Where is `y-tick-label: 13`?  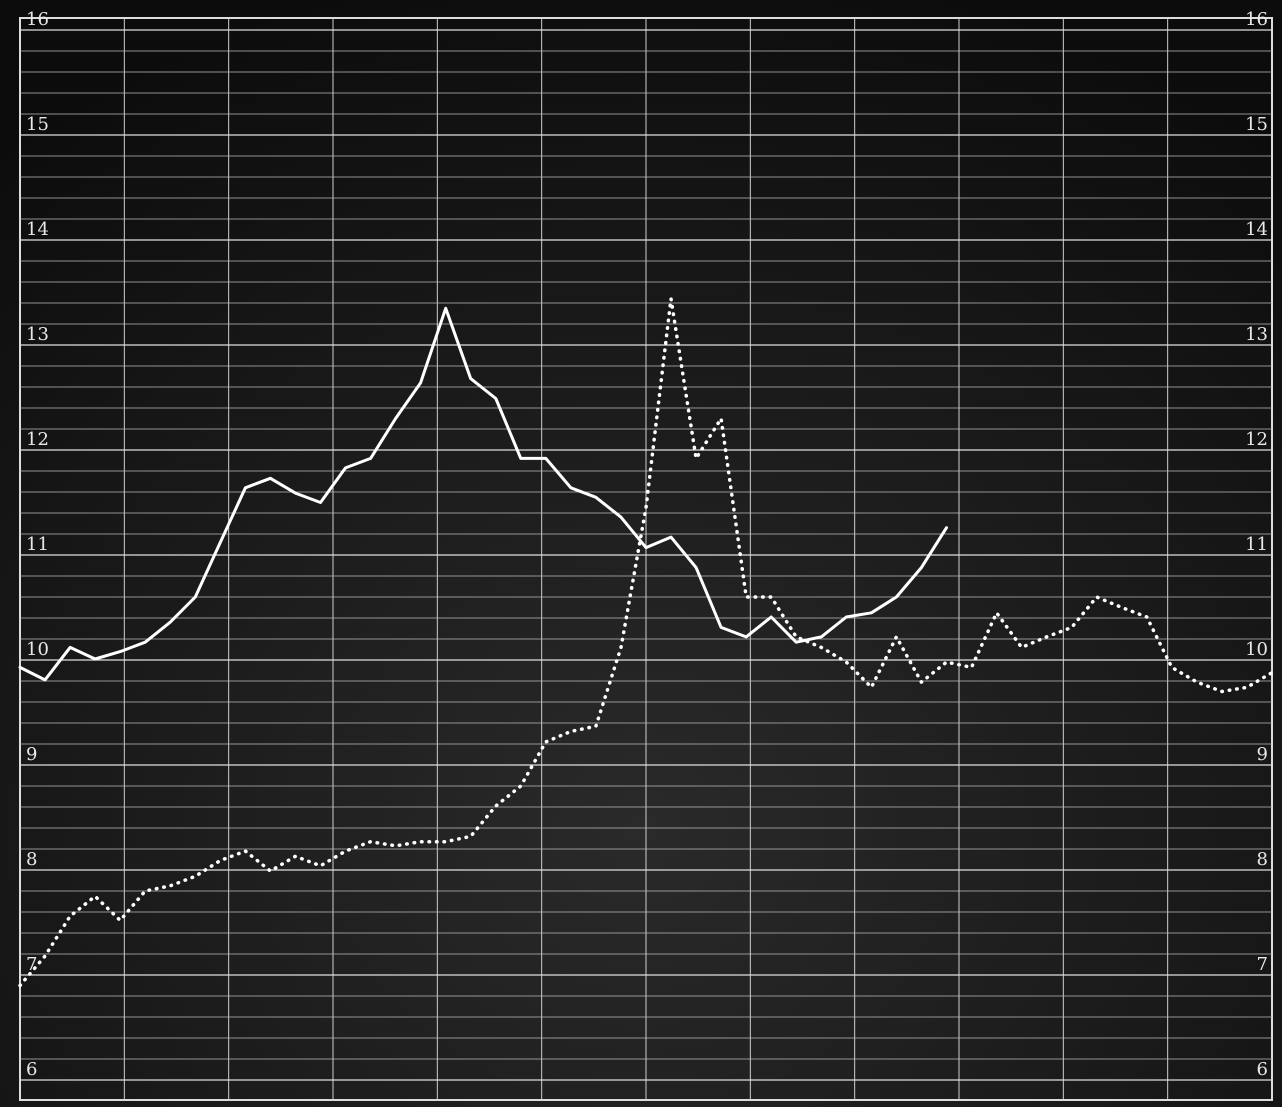
y-tick-label: 13 is located at coordinates (37, 334).